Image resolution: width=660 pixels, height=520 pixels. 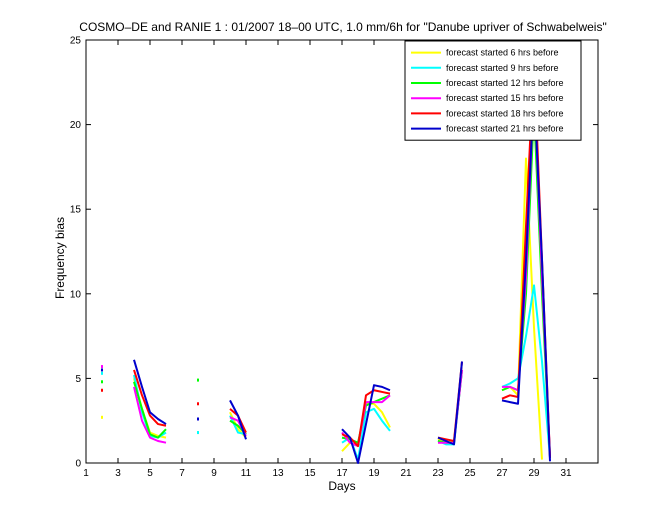 I want to click on x-tick-label: 13, so click(x=278, y=473).